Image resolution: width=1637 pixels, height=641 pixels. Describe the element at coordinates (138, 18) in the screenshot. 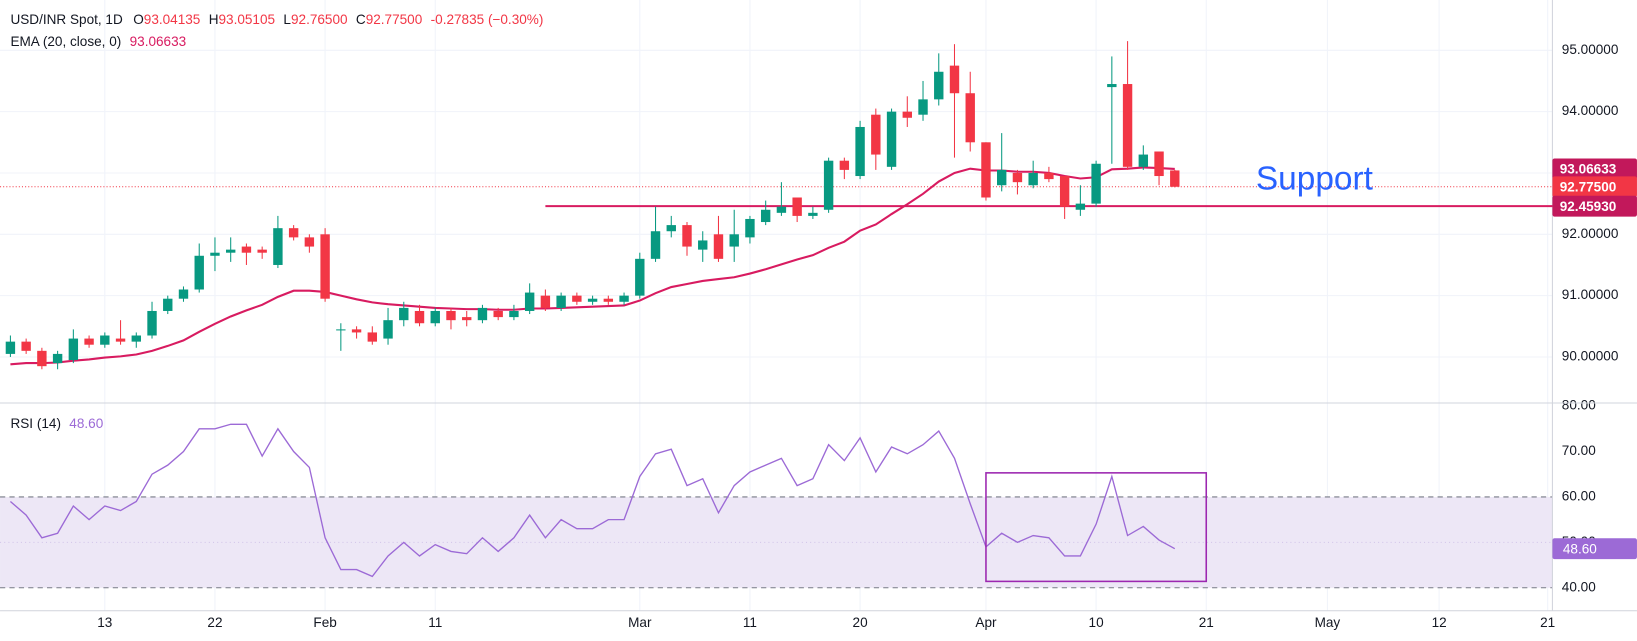

I see `ohlc-key: O` at that location.